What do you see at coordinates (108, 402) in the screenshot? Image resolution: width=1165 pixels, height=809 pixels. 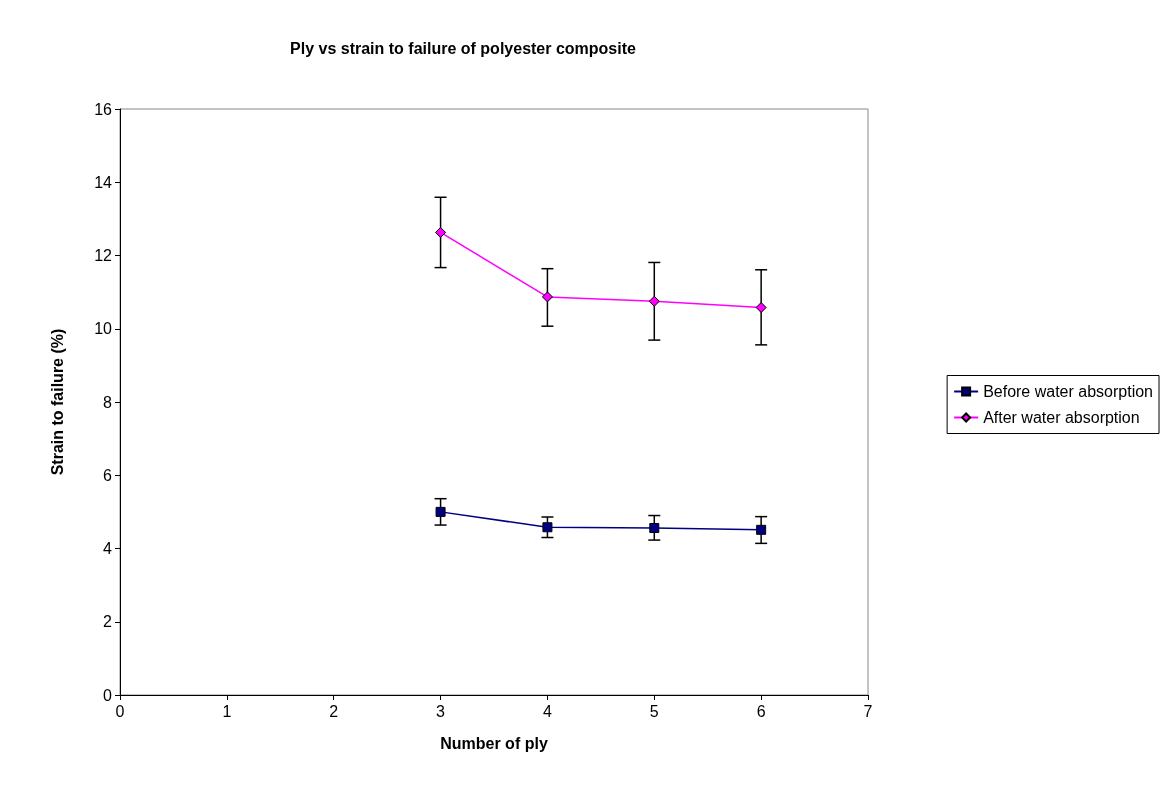 I see `y-tick-label: 8` at bounding box center [108, 402].